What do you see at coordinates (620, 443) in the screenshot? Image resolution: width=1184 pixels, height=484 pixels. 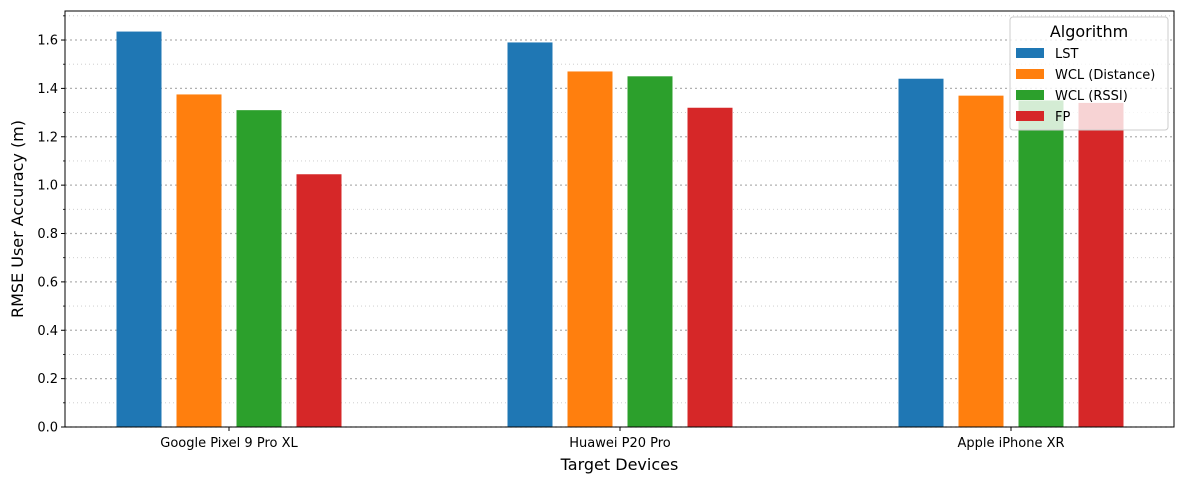 I see `x-tick-label: Huawei P20 Pro` at bounding box center [620, 443].